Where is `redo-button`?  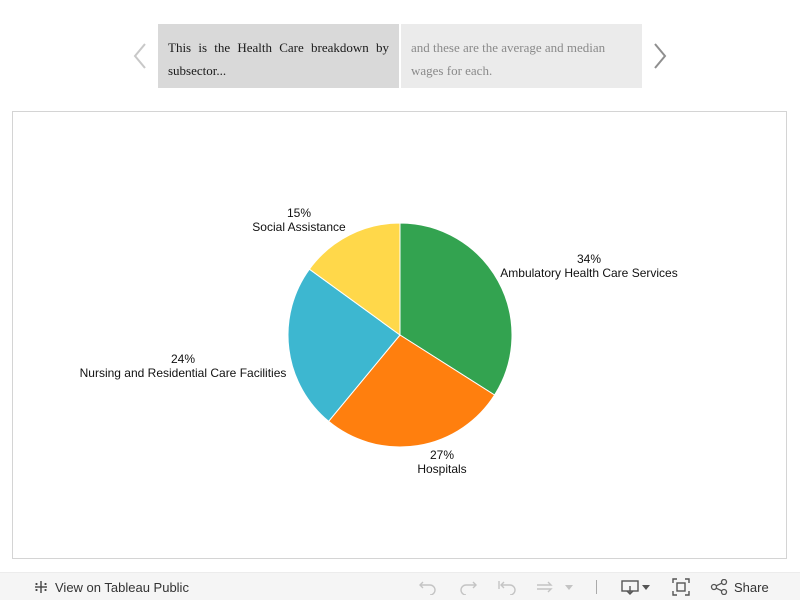 redo-button is located at coordinates (468, 587).